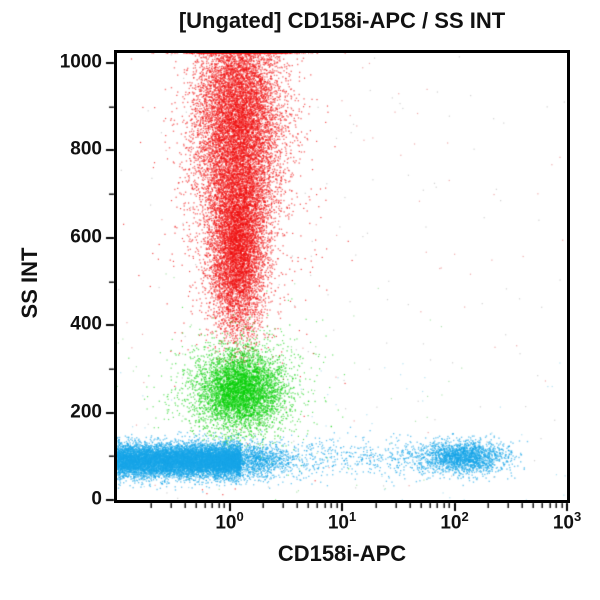 The image size is (600, 600). What do you see at coordinates (86, 412) in the screenshot?
I see `y-tick-label: 200` at bounding box center [86, 412].